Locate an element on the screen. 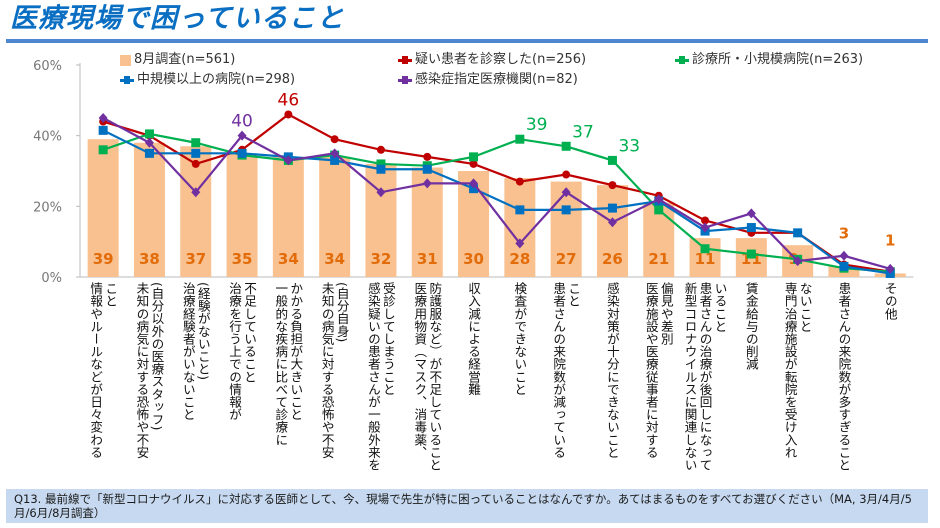 Image resolution: width=940 pixels, height=528 pixels. category-label-line: かかる負担が大きいこと is located at coordinates (296, 351).